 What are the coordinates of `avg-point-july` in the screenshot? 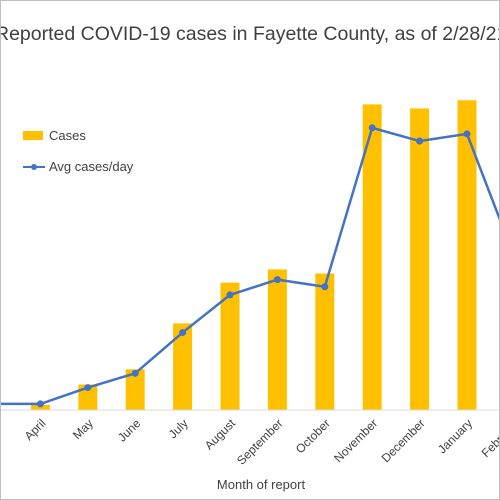 It's located at (183, 333).